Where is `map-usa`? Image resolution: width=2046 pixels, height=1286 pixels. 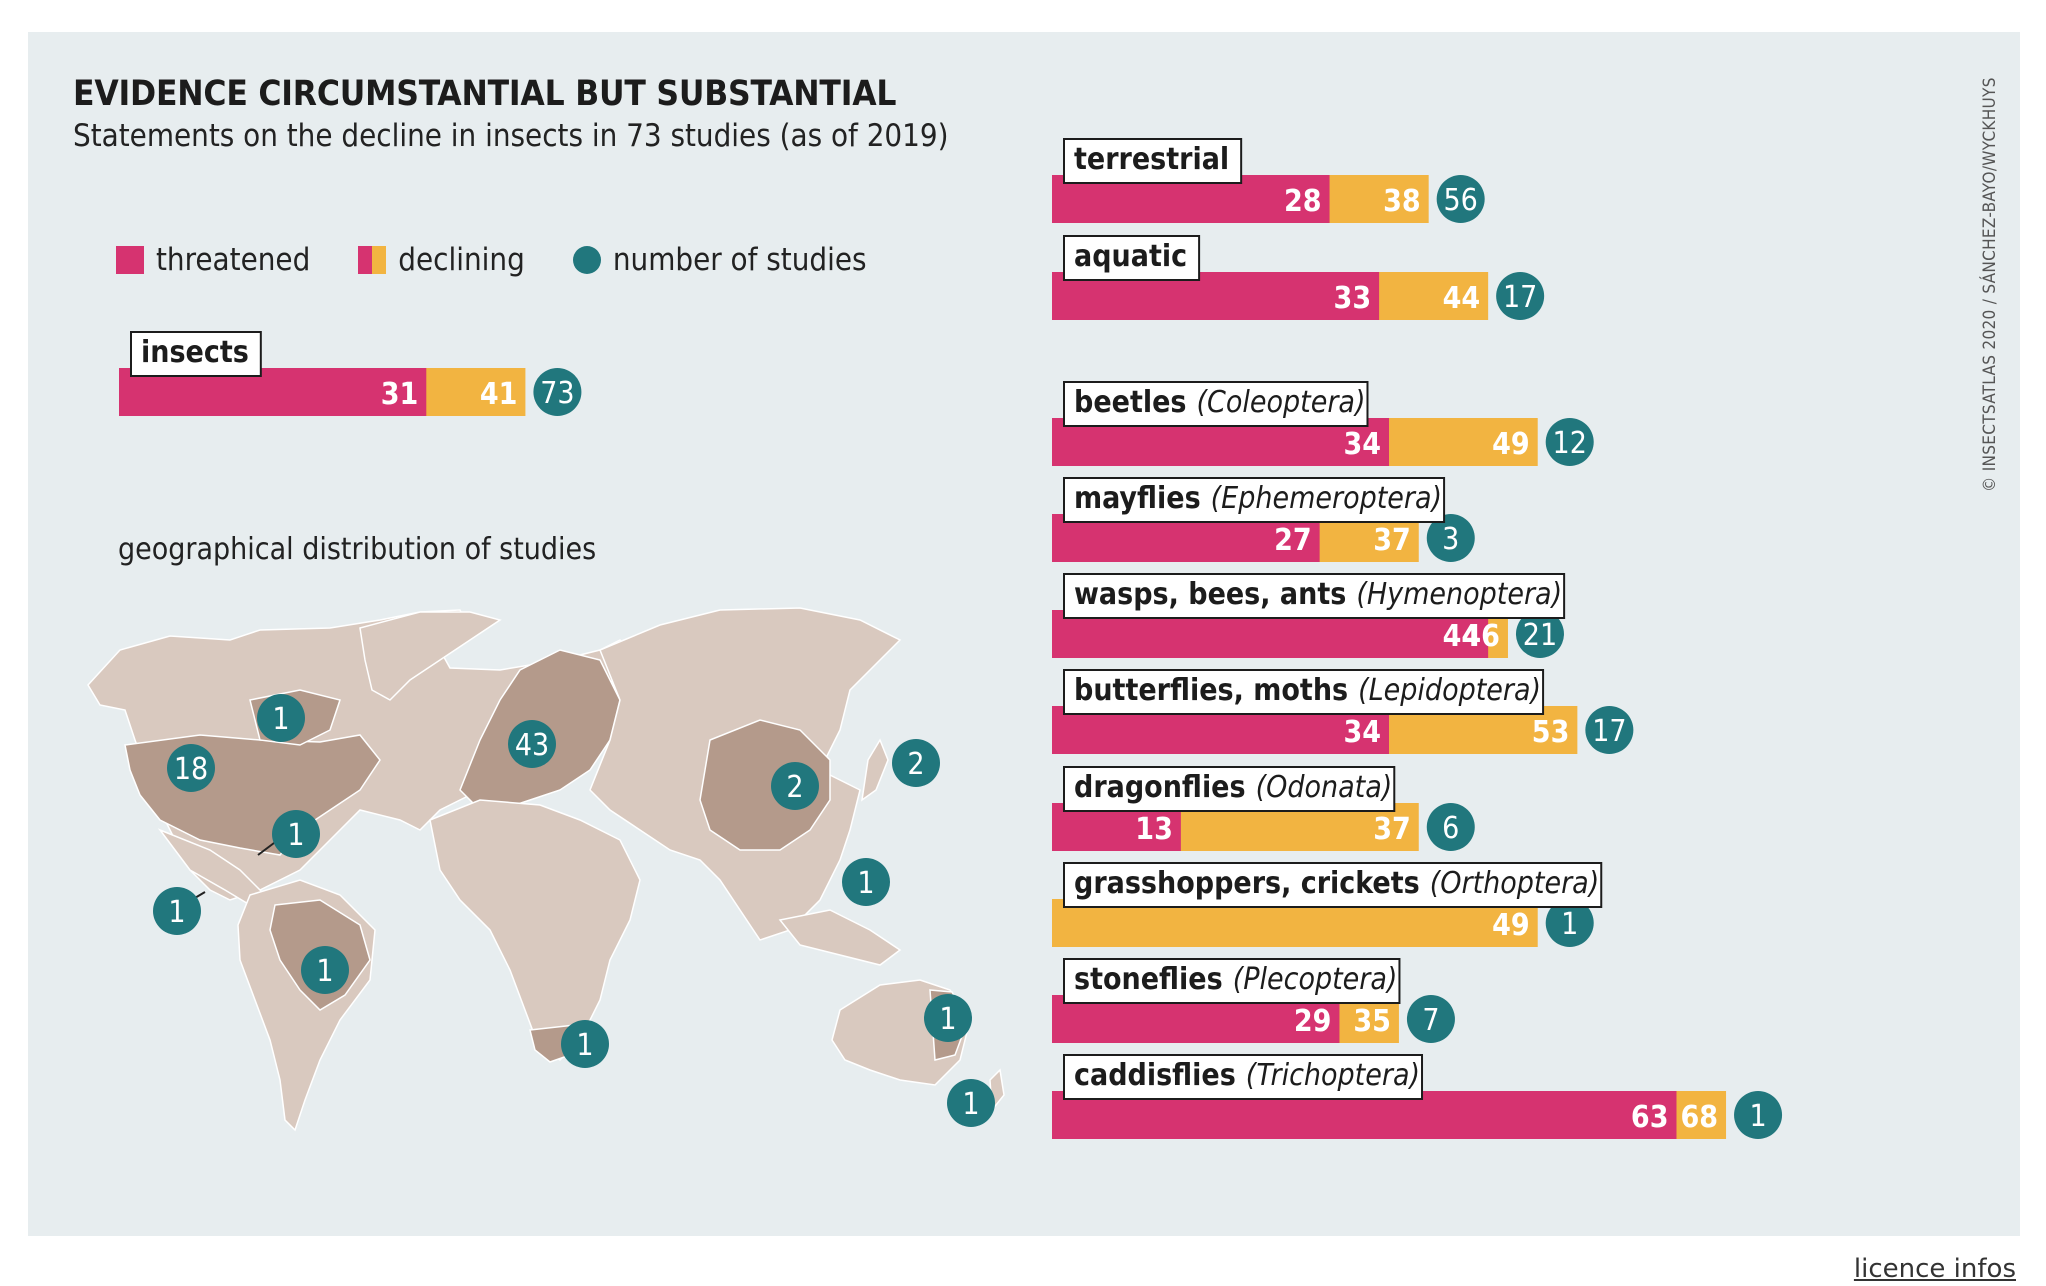
map-usa is located at coordinates (252, 795).